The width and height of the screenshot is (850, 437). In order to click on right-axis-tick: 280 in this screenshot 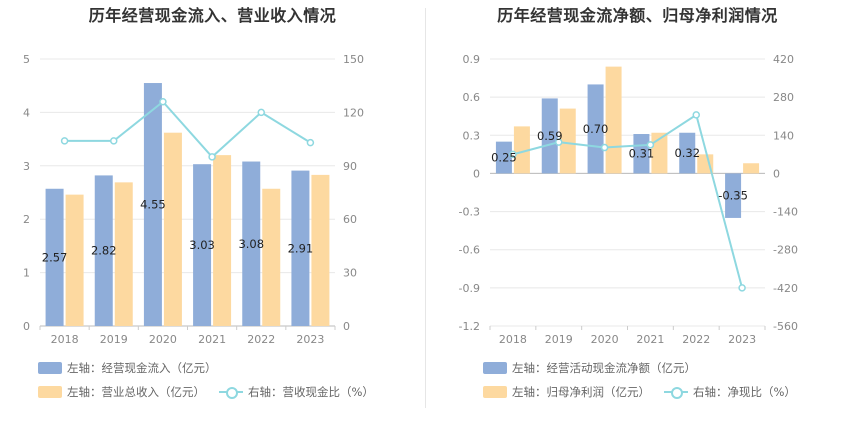, I will do `click(783, 97)`.